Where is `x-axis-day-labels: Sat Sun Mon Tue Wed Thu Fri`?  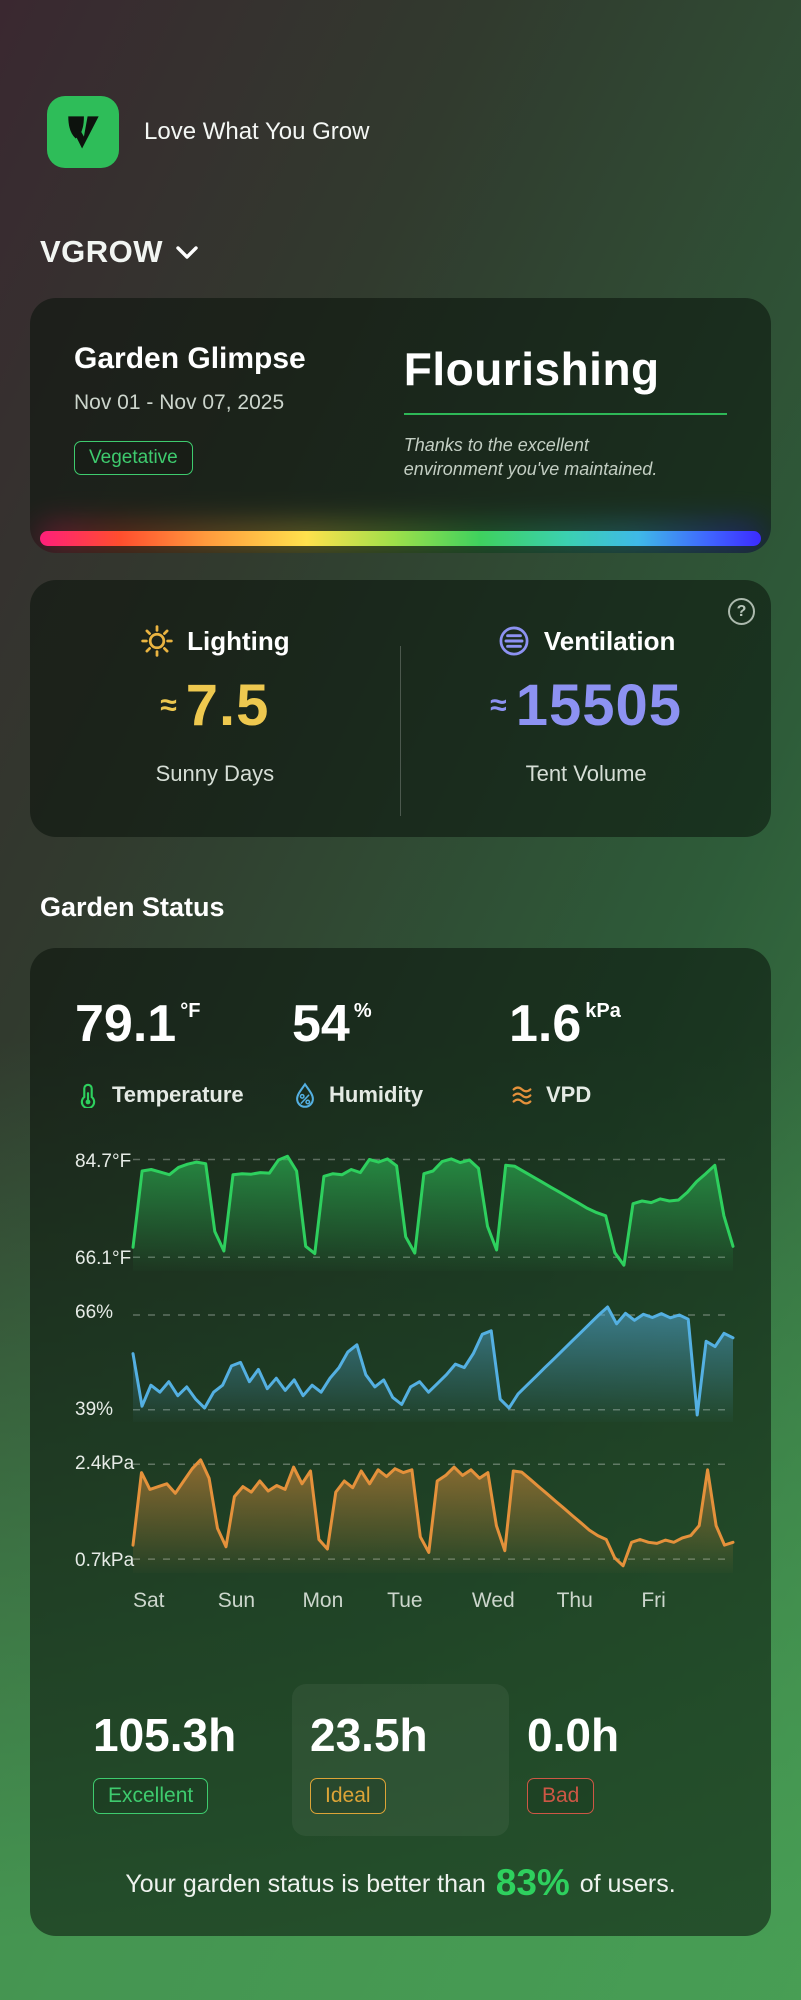
x-axis-day-labels: Sat Sun Mon Tue Wed Thu Fri is located at coordinates (429, 1601).